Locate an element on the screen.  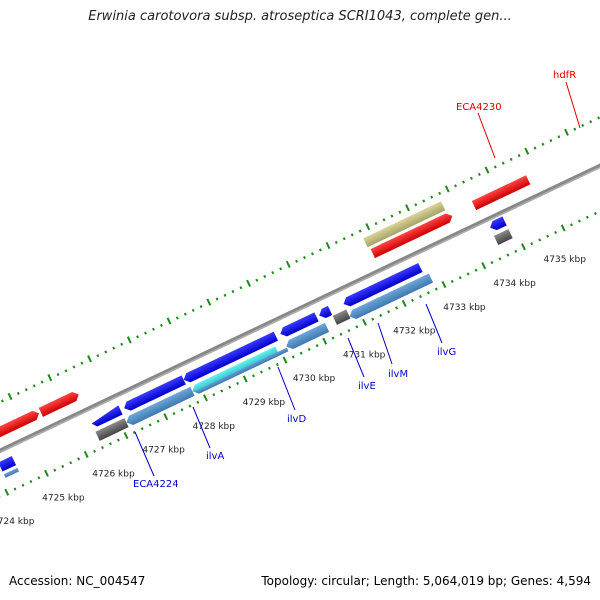
ECA4230-feature is located at coordinates (404, 224).